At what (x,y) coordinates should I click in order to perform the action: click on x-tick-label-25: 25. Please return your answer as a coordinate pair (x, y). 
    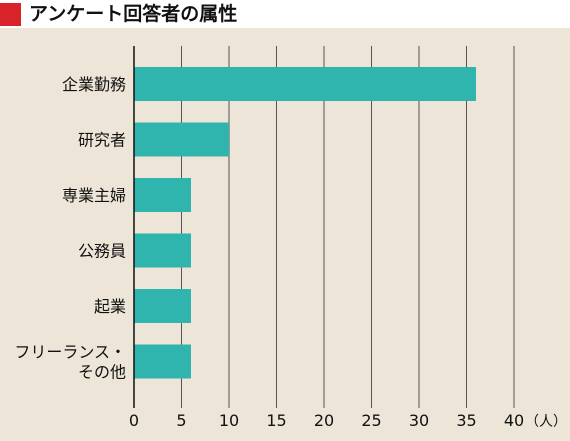
    Looking at the image, I should click on (371, 420).